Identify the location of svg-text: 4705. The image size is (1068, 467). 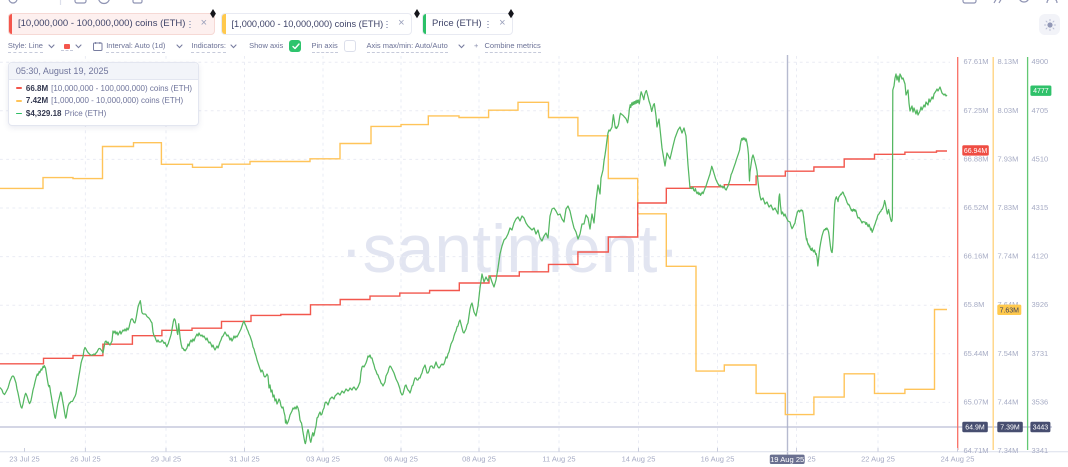
(1040, 110).